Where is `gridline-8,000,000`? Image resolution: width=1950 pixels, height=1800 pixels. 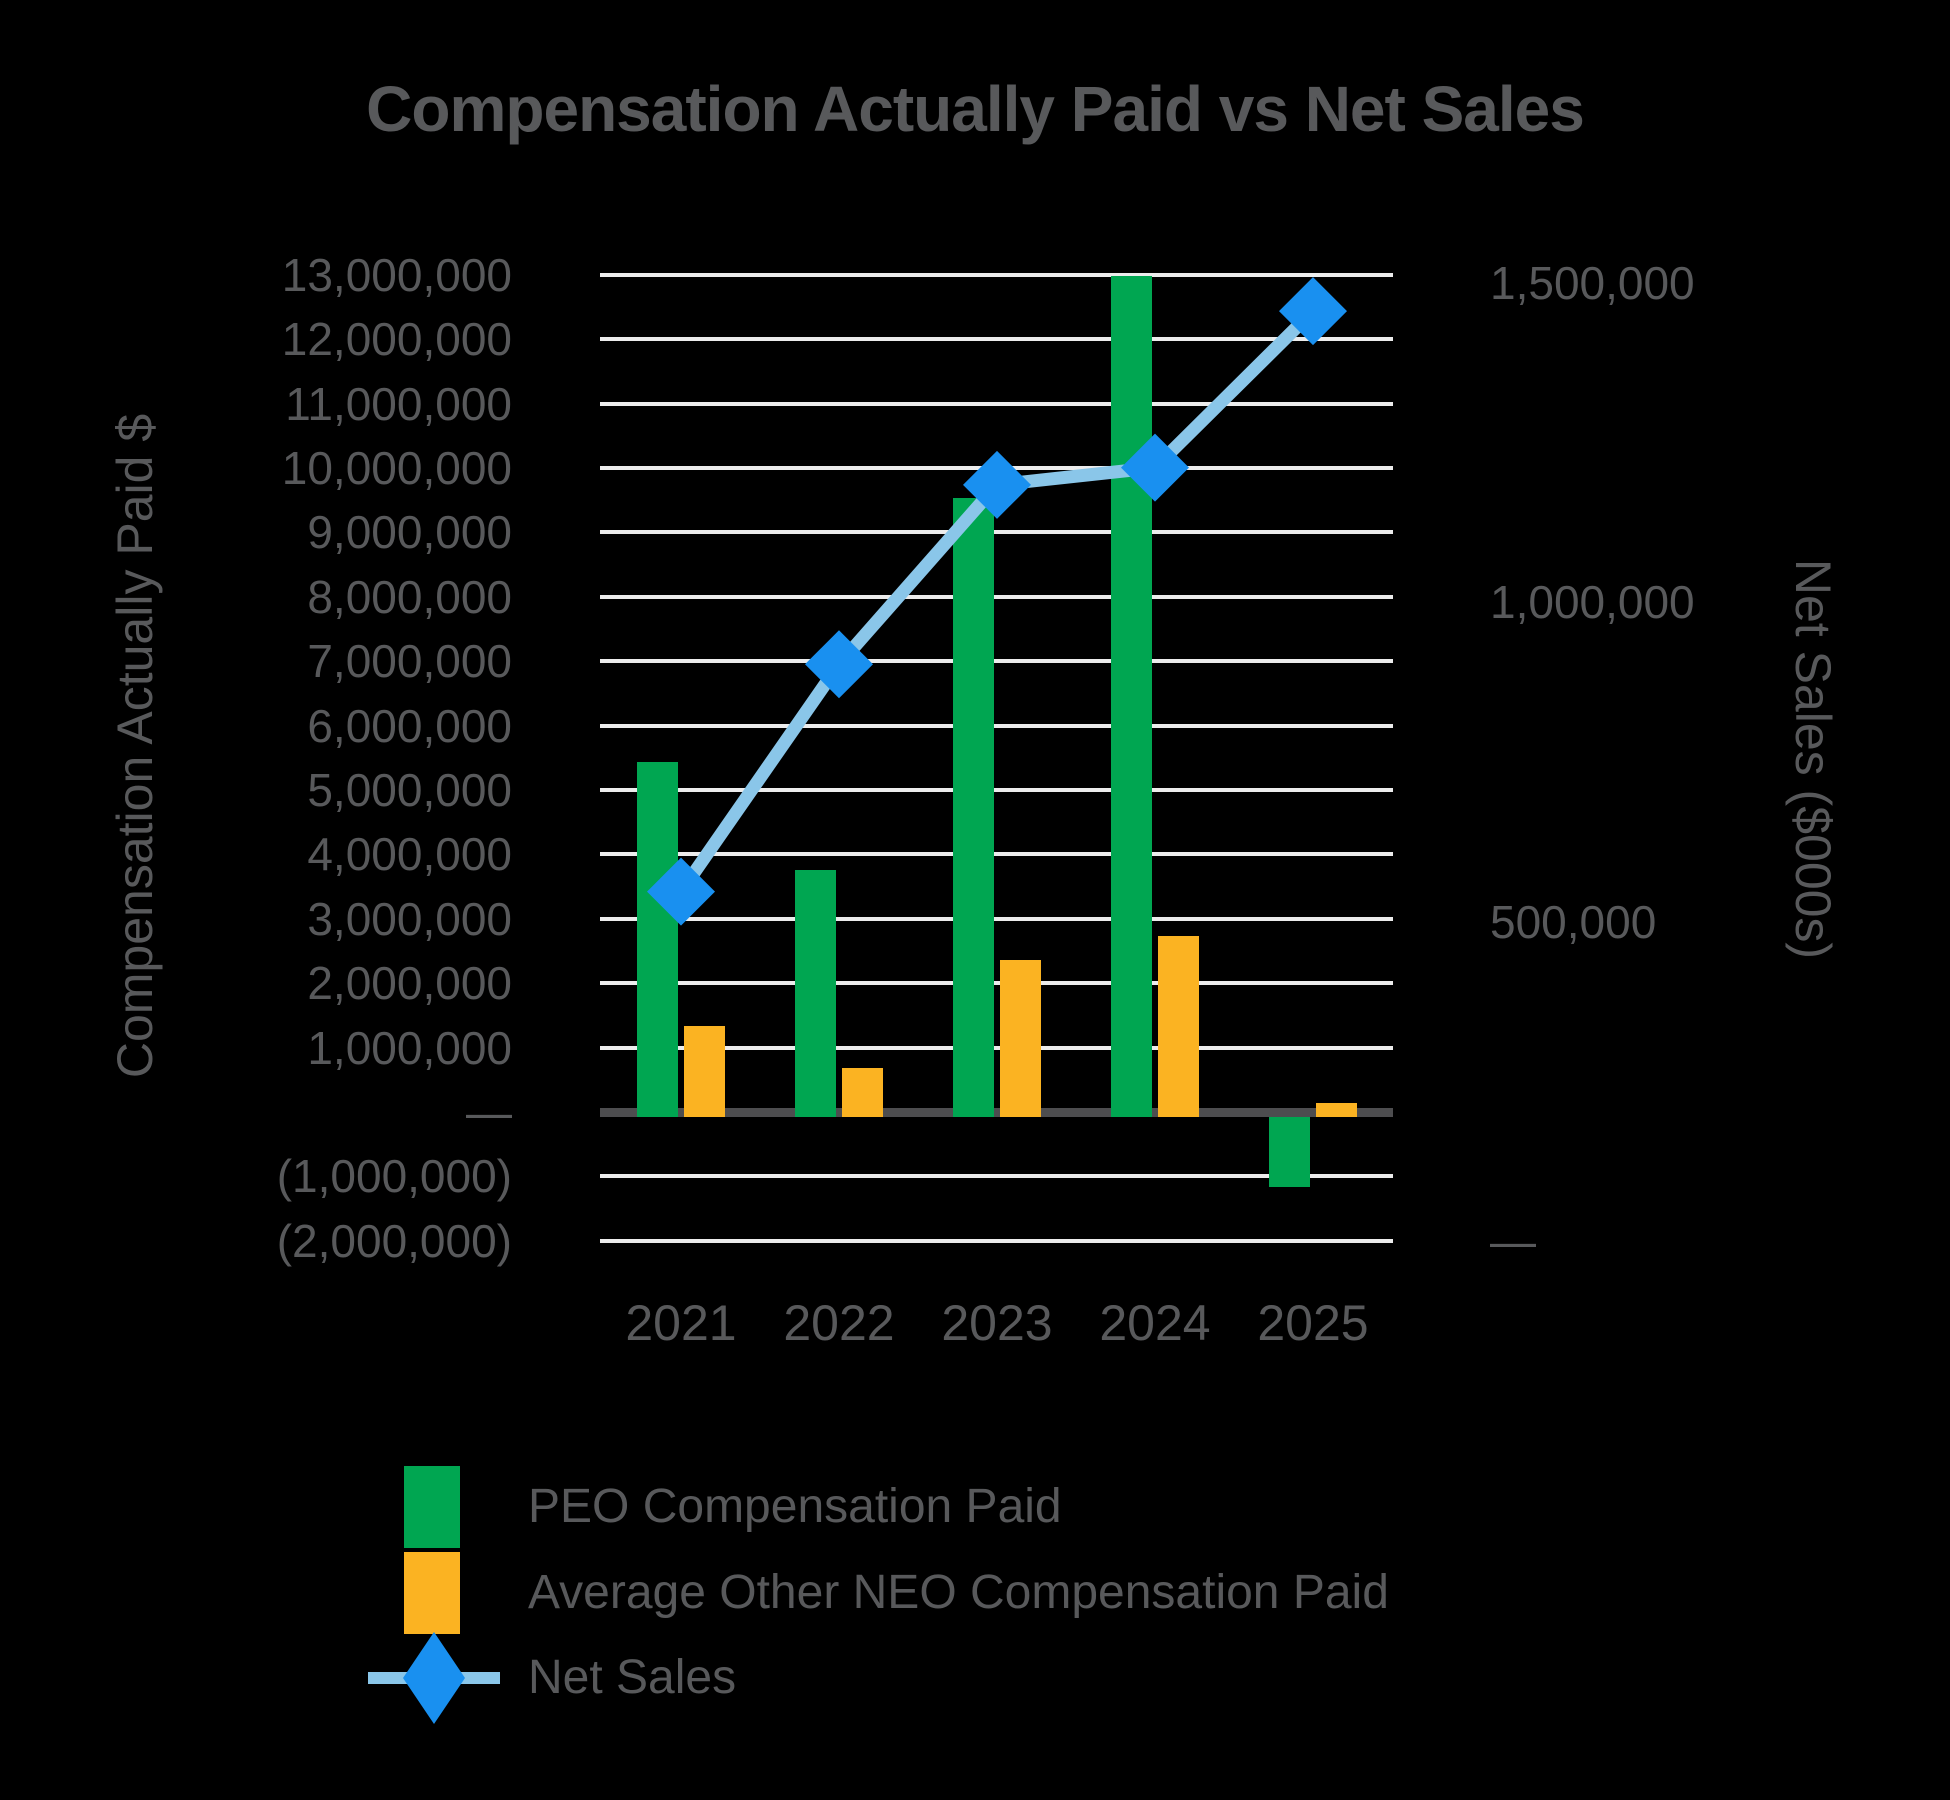 gridline-8,000,000 is located at coordinates (996, 596).